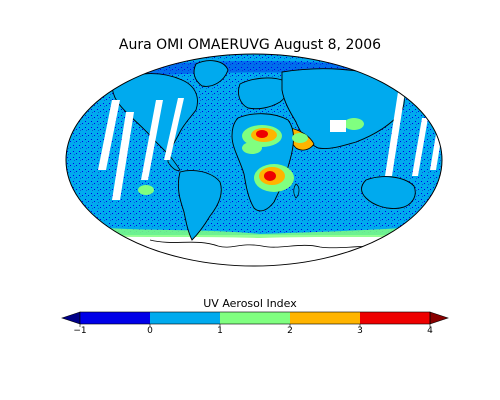 This screenshot has width=500, height=400. What do you see at coordinates (255, 232) in the screenshot?
I see `southern-ocean-band` at bounding box center [255, 232].